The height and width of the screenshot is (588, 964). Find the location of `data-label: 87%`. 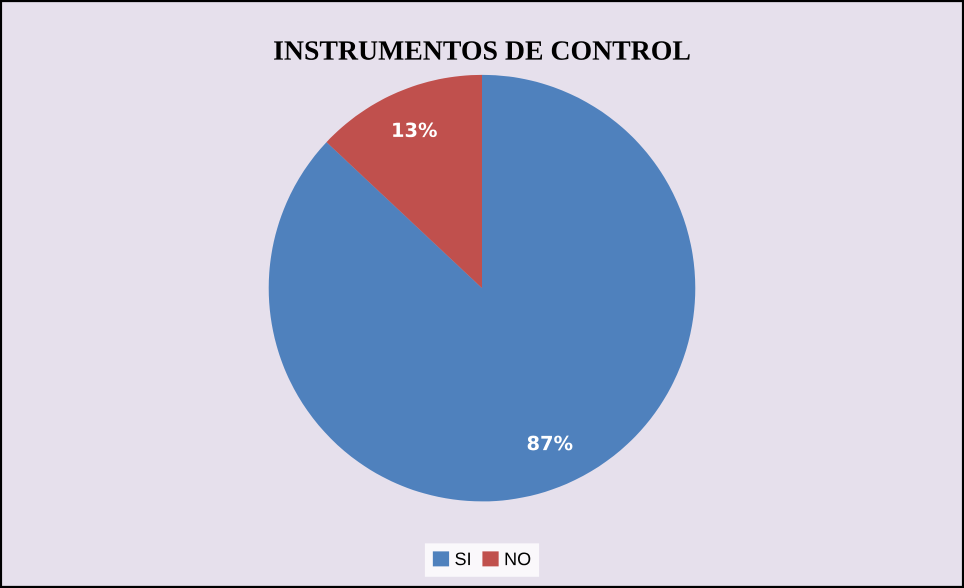

data-label: 87% is located at coordinates (550, 443).